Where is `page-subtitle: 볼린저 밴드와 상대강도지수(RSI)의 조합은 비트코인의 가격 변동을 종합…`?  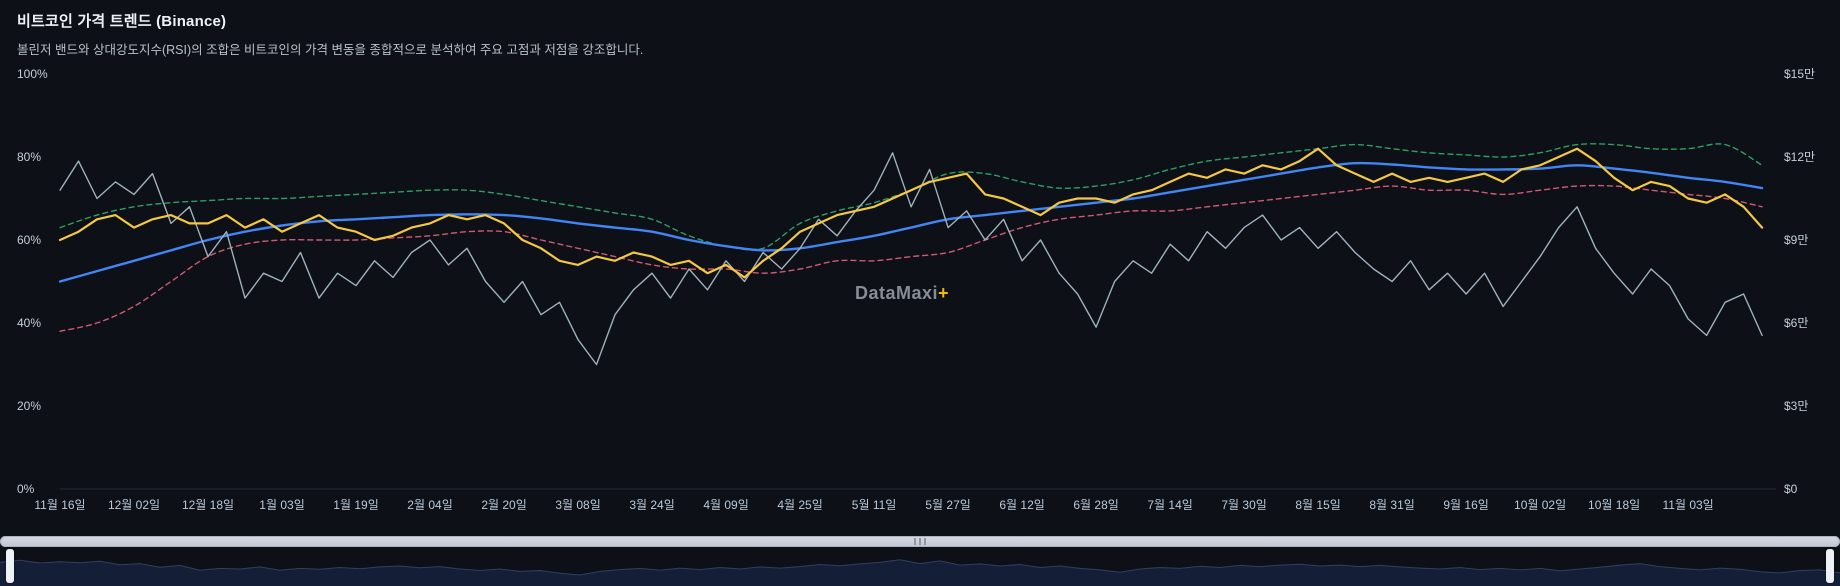 page-subtitle: 볼린저 밴드와 상대강도지수(RSI)의 조합은 비트코인의 가격 변동을 종합… is located at coordinates (330, 50).